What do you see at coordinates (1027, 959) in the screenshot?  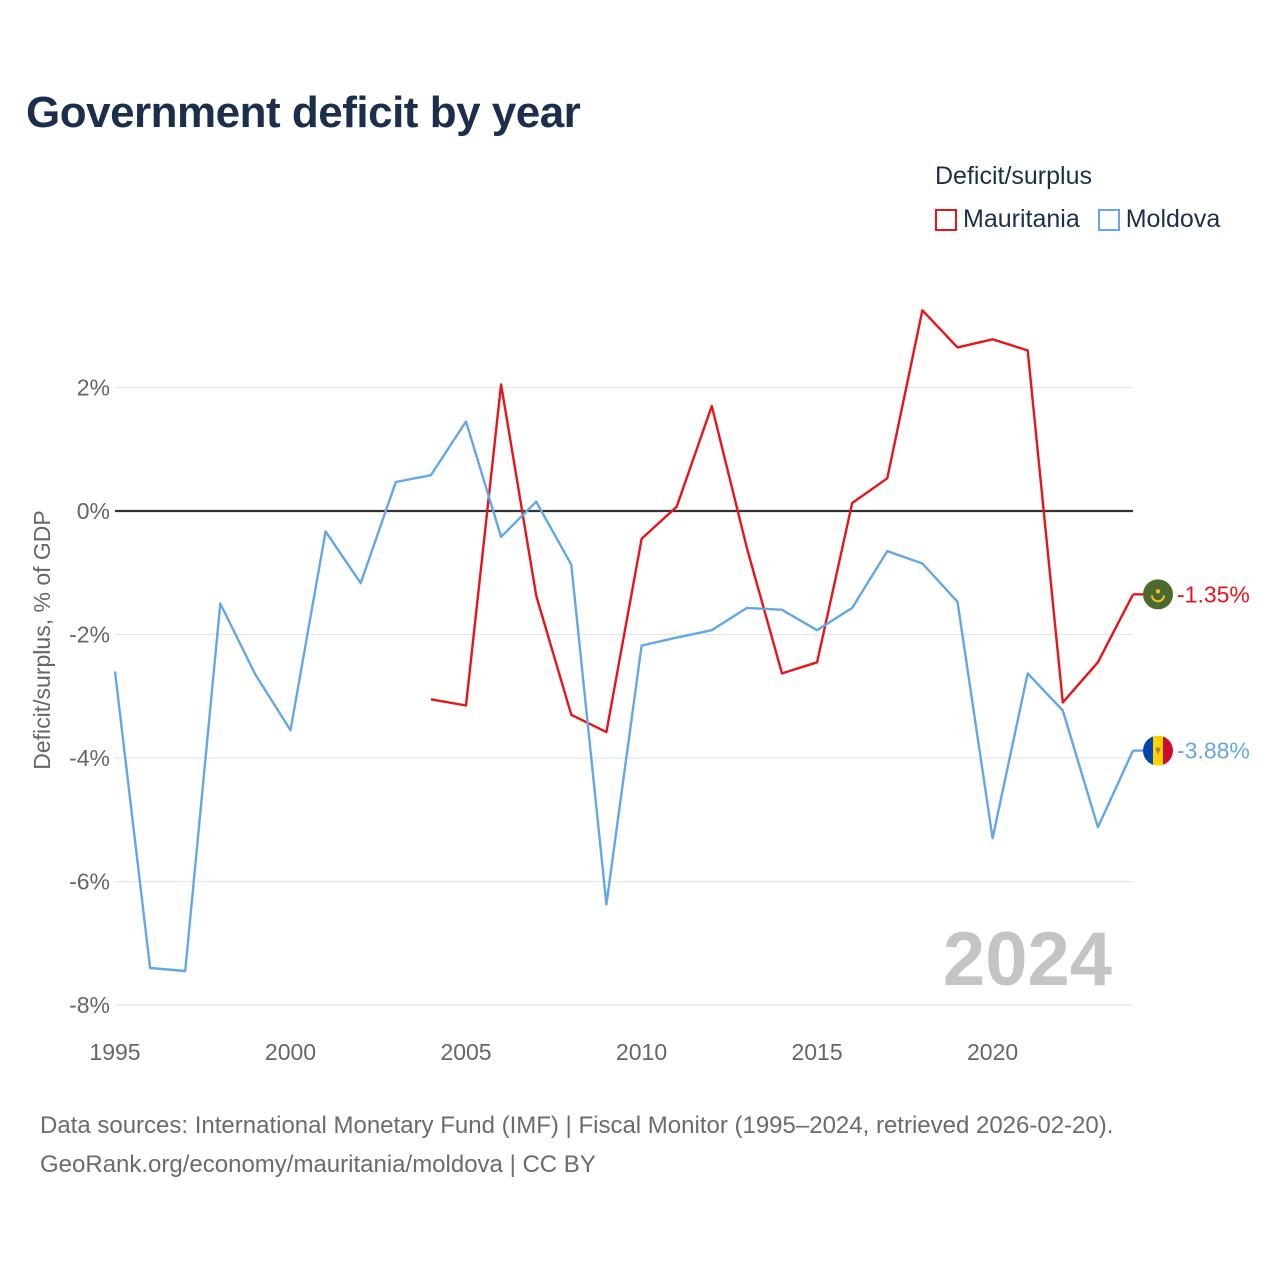 I see `year-watermark: 2024` at bounding box center [1027, 959].